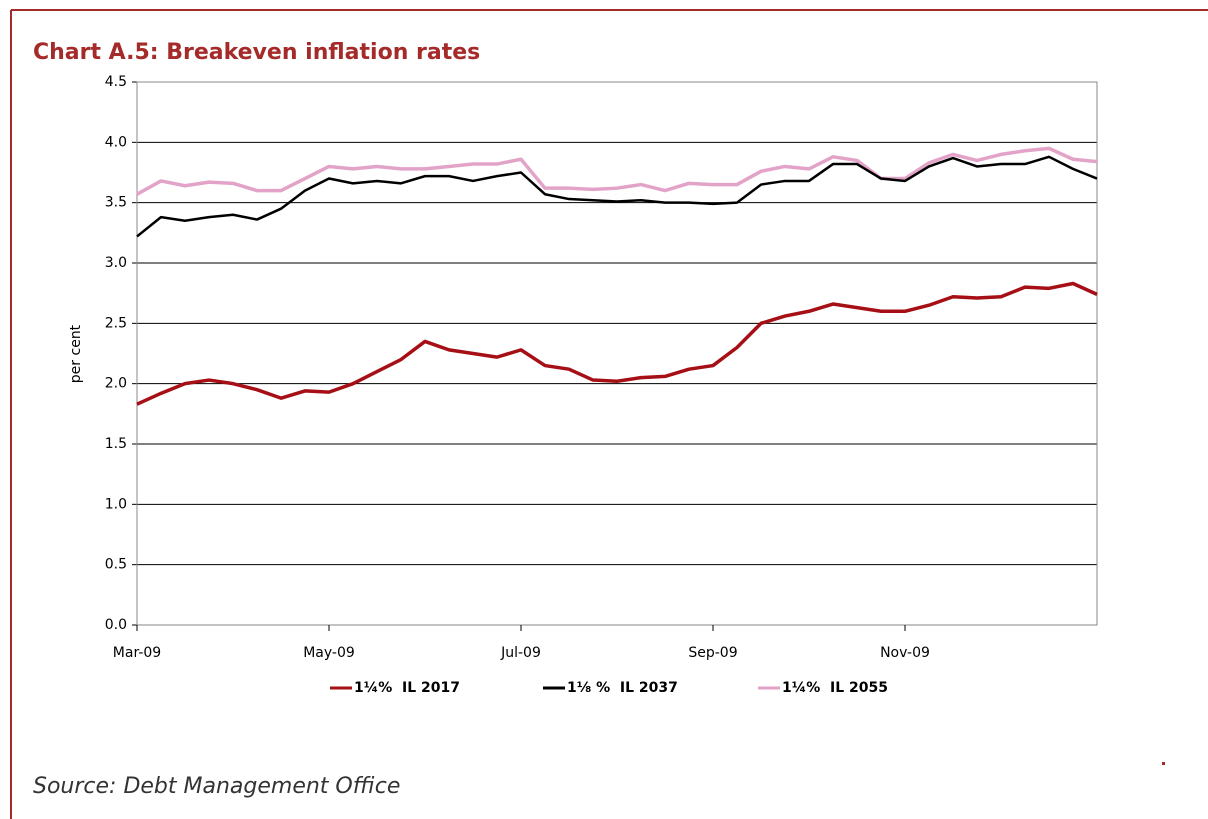  I want to click on y-tick-label: 1.0, so click(116, 504).